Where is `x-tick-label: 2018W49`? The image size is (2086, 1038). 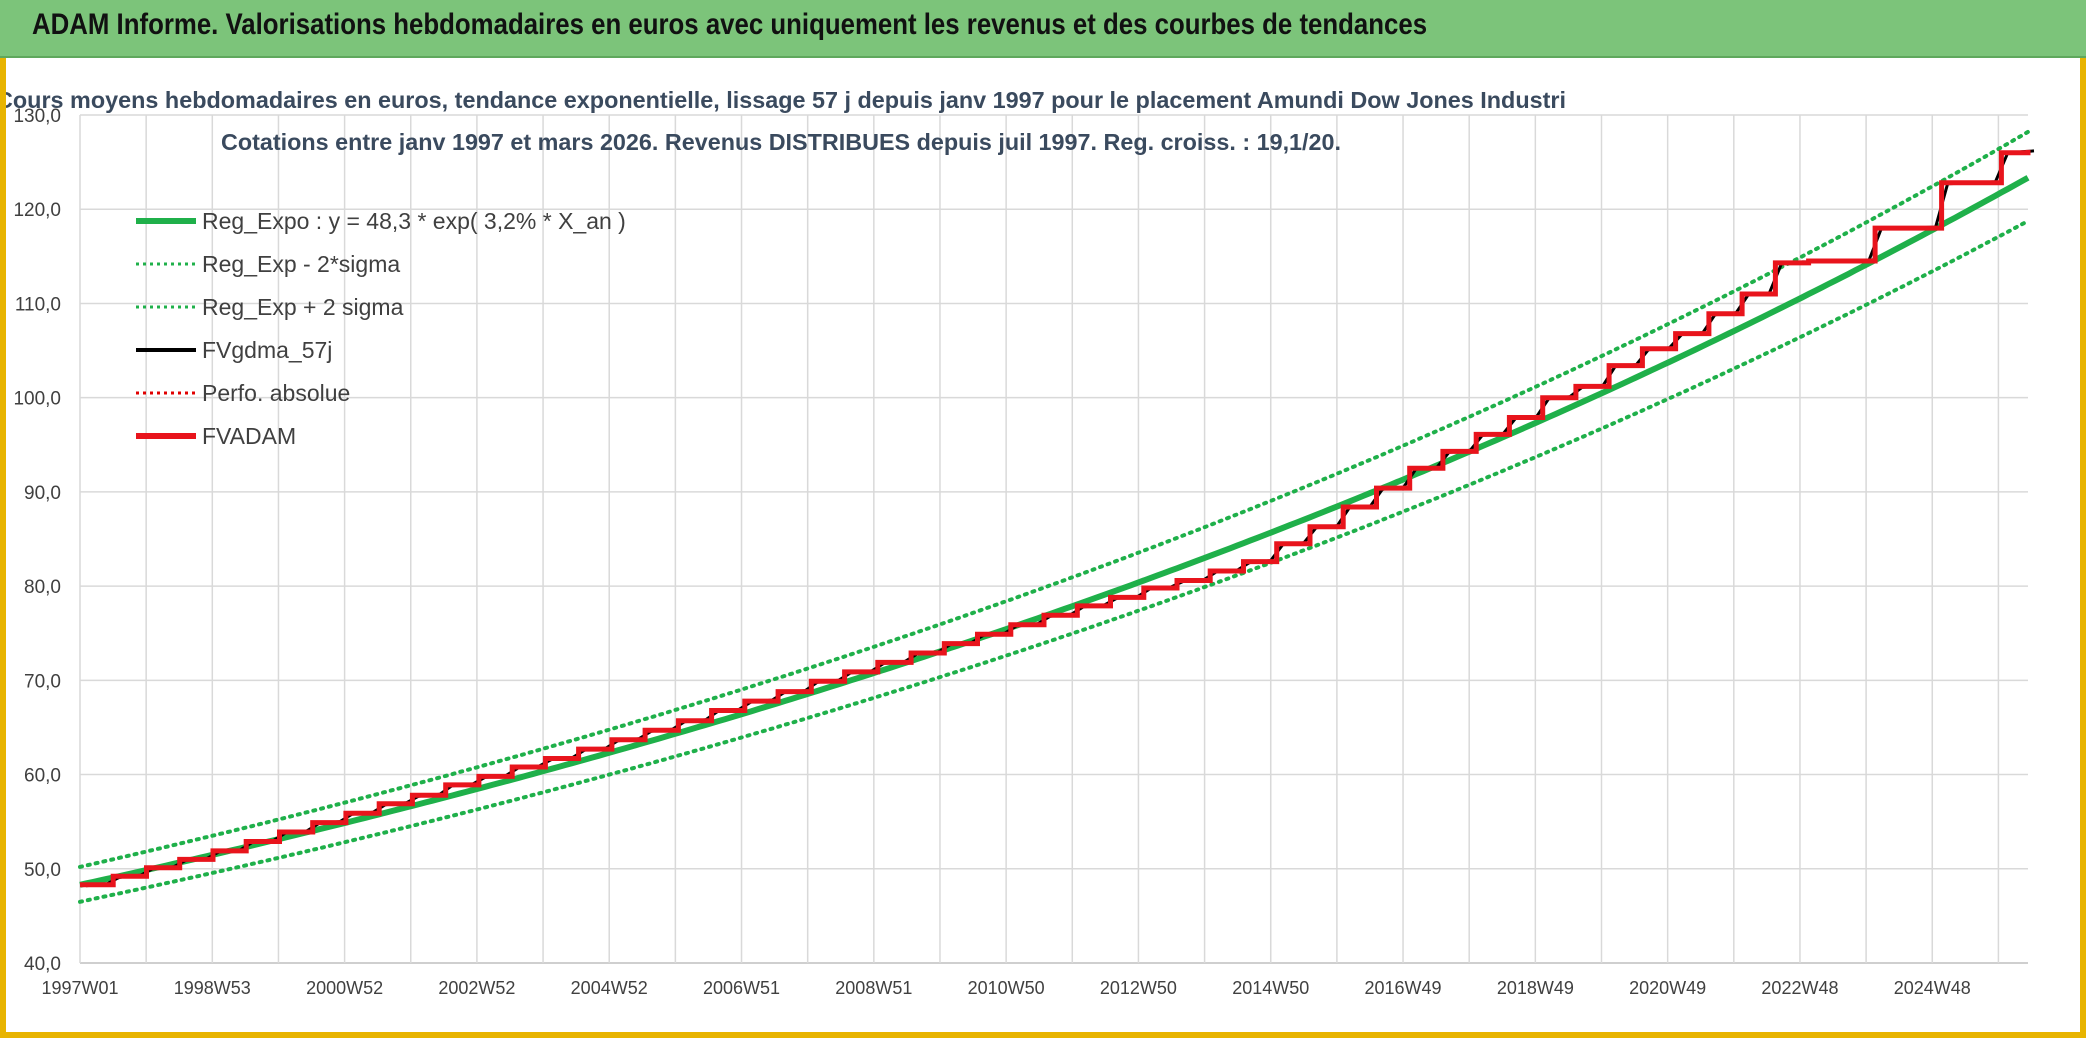
x-tick-label: 2018W49 is located at coordinates (1535, 988).